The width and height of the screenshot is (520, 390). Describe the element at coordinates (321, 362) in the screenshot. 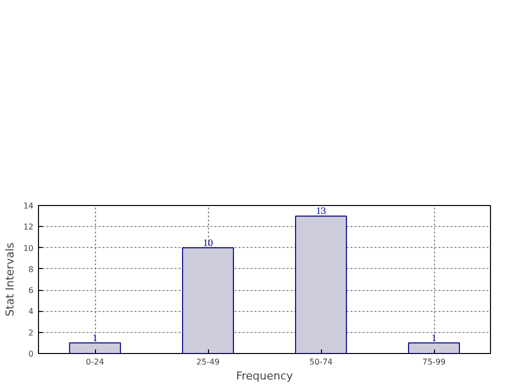

I see `x-tick-label: 50-74` at that location.